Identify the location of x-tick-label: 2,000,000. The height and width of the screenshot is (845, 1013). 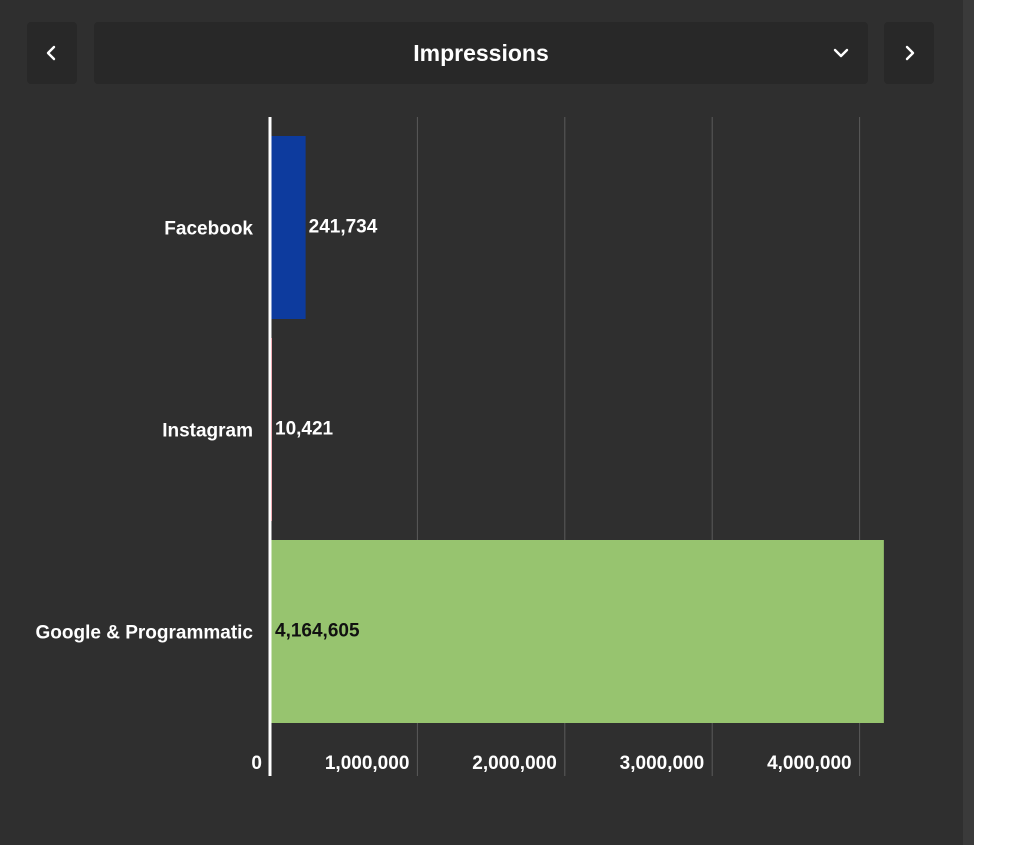
(514, 763).